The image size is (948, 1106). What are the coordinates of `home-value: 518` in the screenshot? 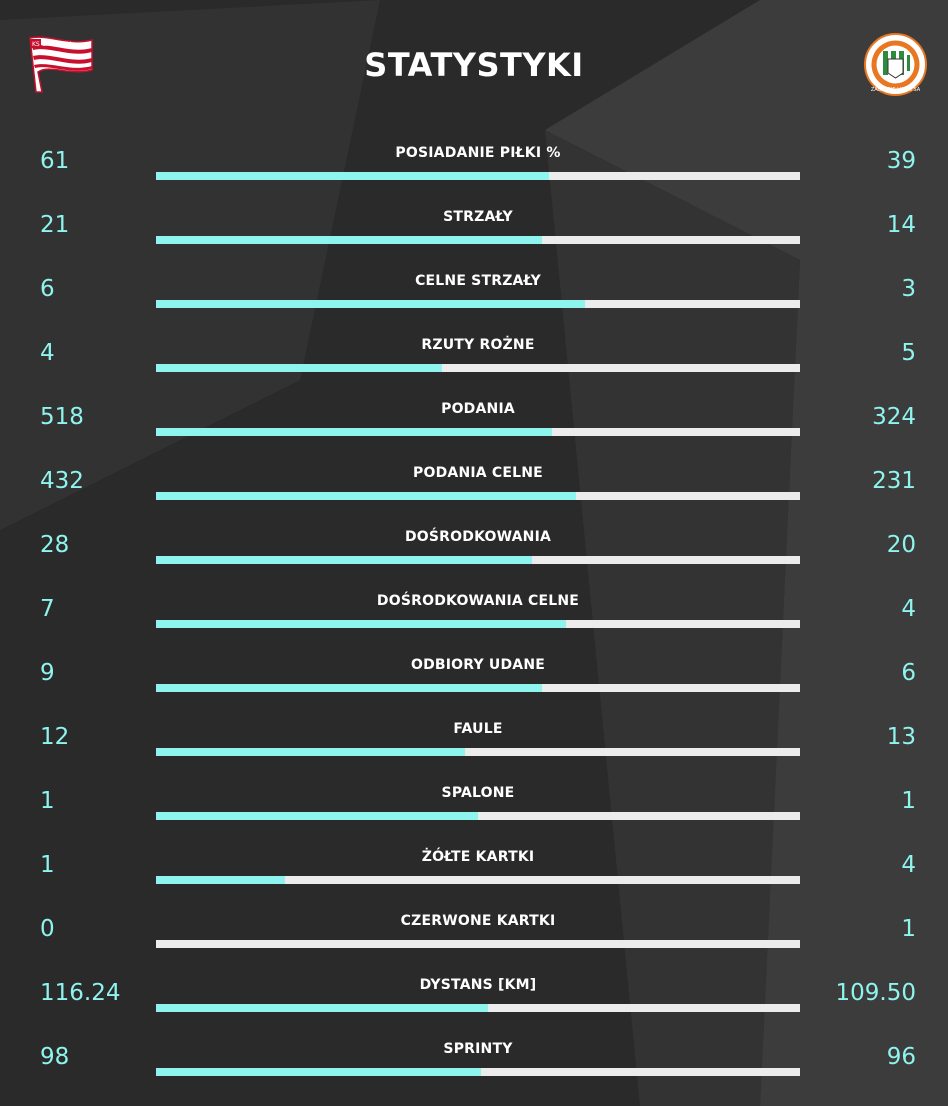 It's located at (62, 417).